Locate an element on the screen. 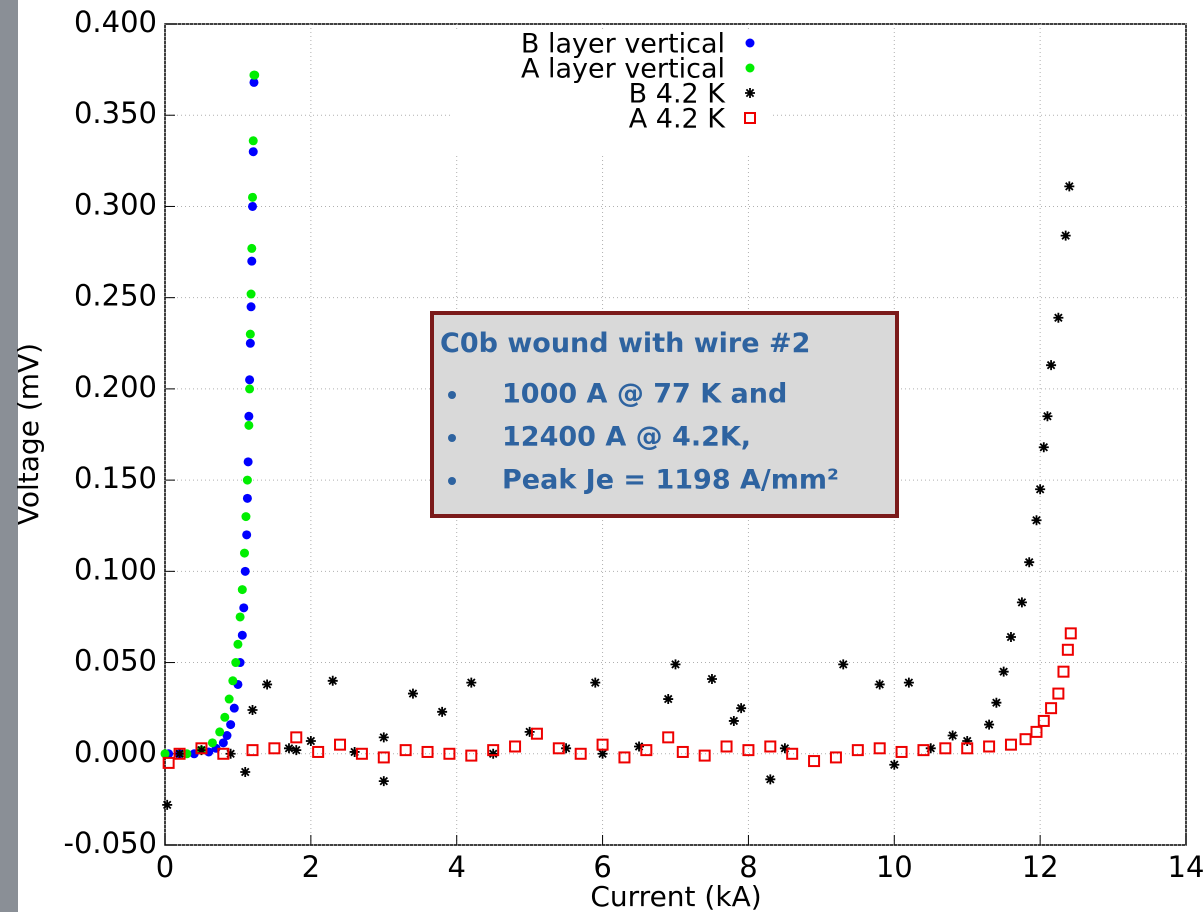 This screenshot has width=1204, height=912. x-axis-label: Current (kA) is located at coordinates (675, 896).